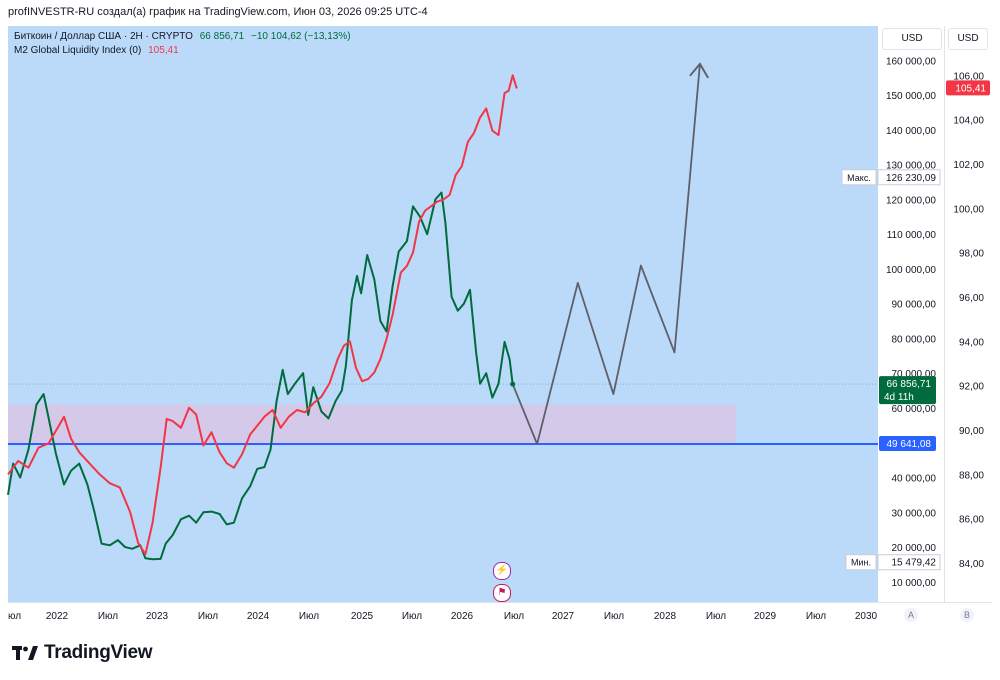 The width and height of the screenshot is (1000, 680). Describe the element at coordinates (462, 616) in the screenshot. I see `time-tick-label: 2026` at that location.